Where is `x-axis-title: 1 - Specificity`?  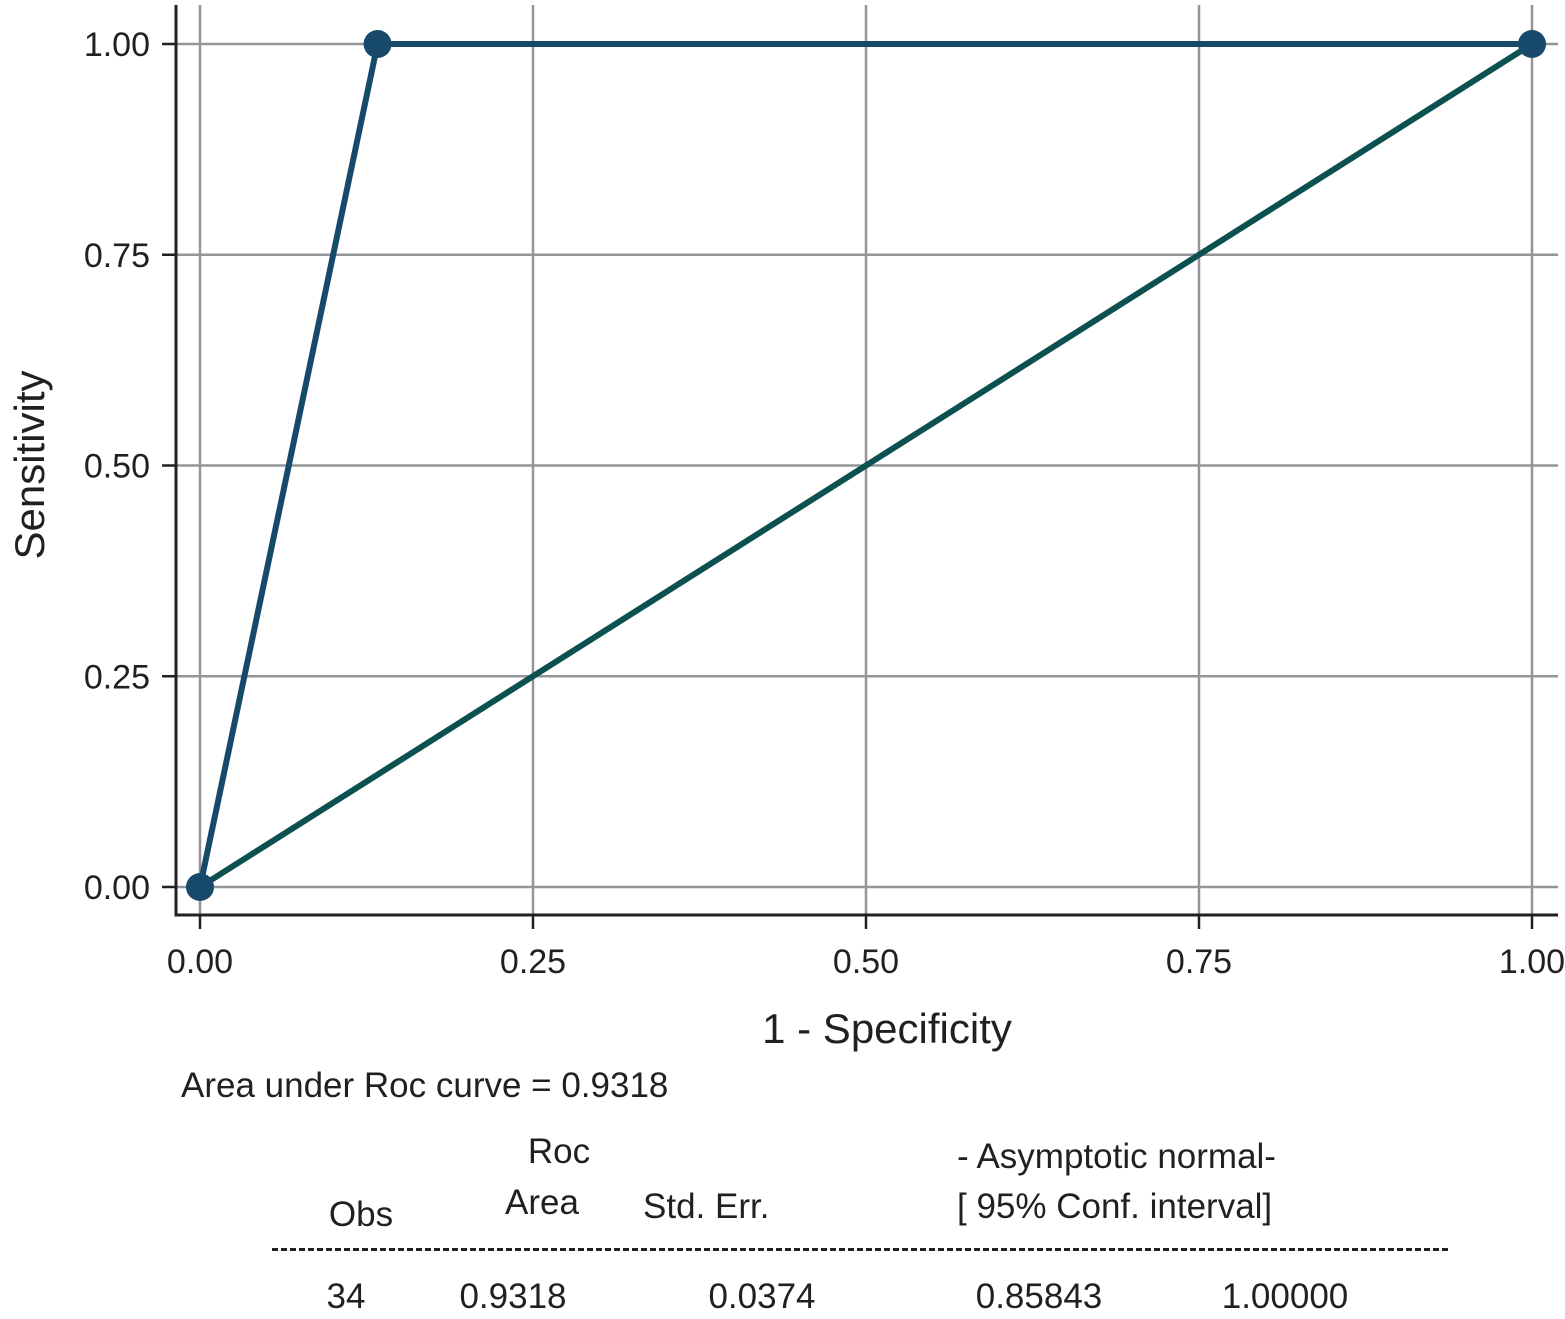
x-axis-title: 1 - Specificity is located at coordinates (887, 1028).